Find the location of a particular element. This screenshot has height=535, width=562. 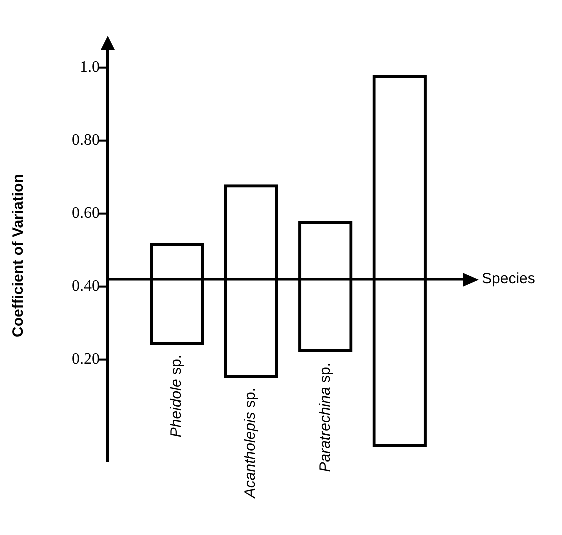

x-tick-label: Acantholepis sp. is located at coordinates (251, 443).